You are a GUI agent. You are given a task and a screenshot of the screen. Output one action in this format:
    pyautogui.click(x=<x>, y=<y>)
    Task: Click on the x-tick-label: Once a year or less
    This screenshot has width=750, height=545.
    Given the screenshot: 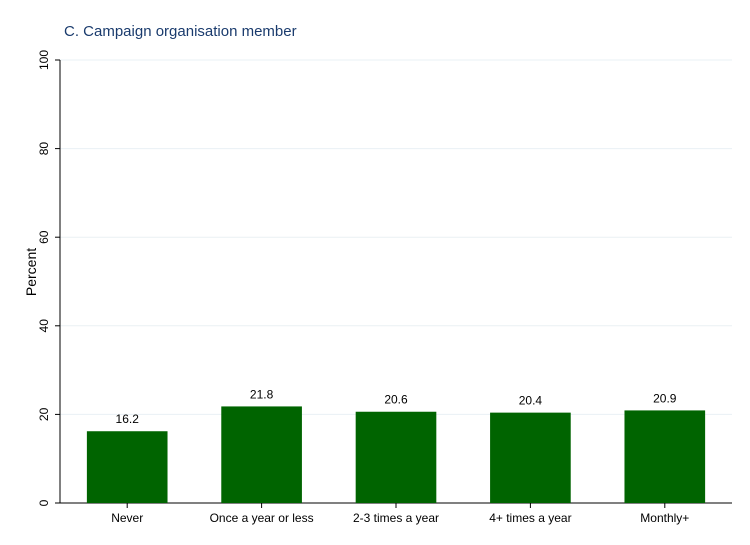 What is the action you would take?
    pyautogui.click(x=262, y=518)
    